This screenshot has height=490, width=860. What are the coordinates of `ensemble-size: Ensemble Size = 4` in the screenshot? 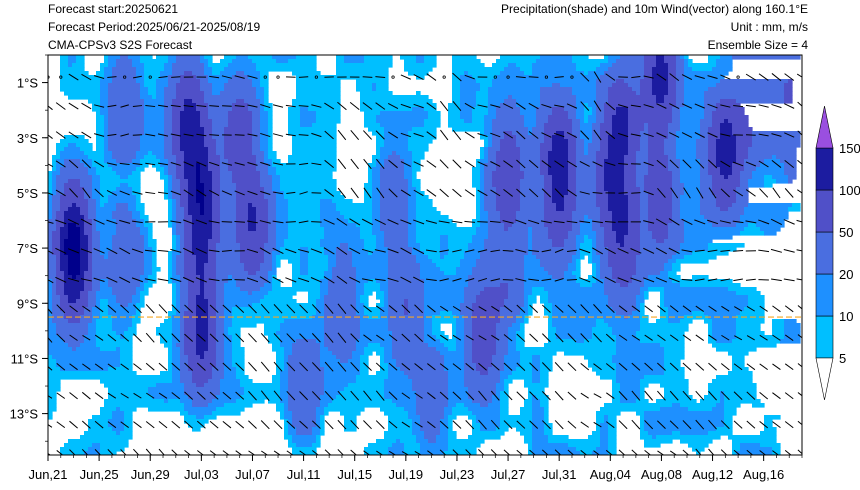 It's located at (757, 45).